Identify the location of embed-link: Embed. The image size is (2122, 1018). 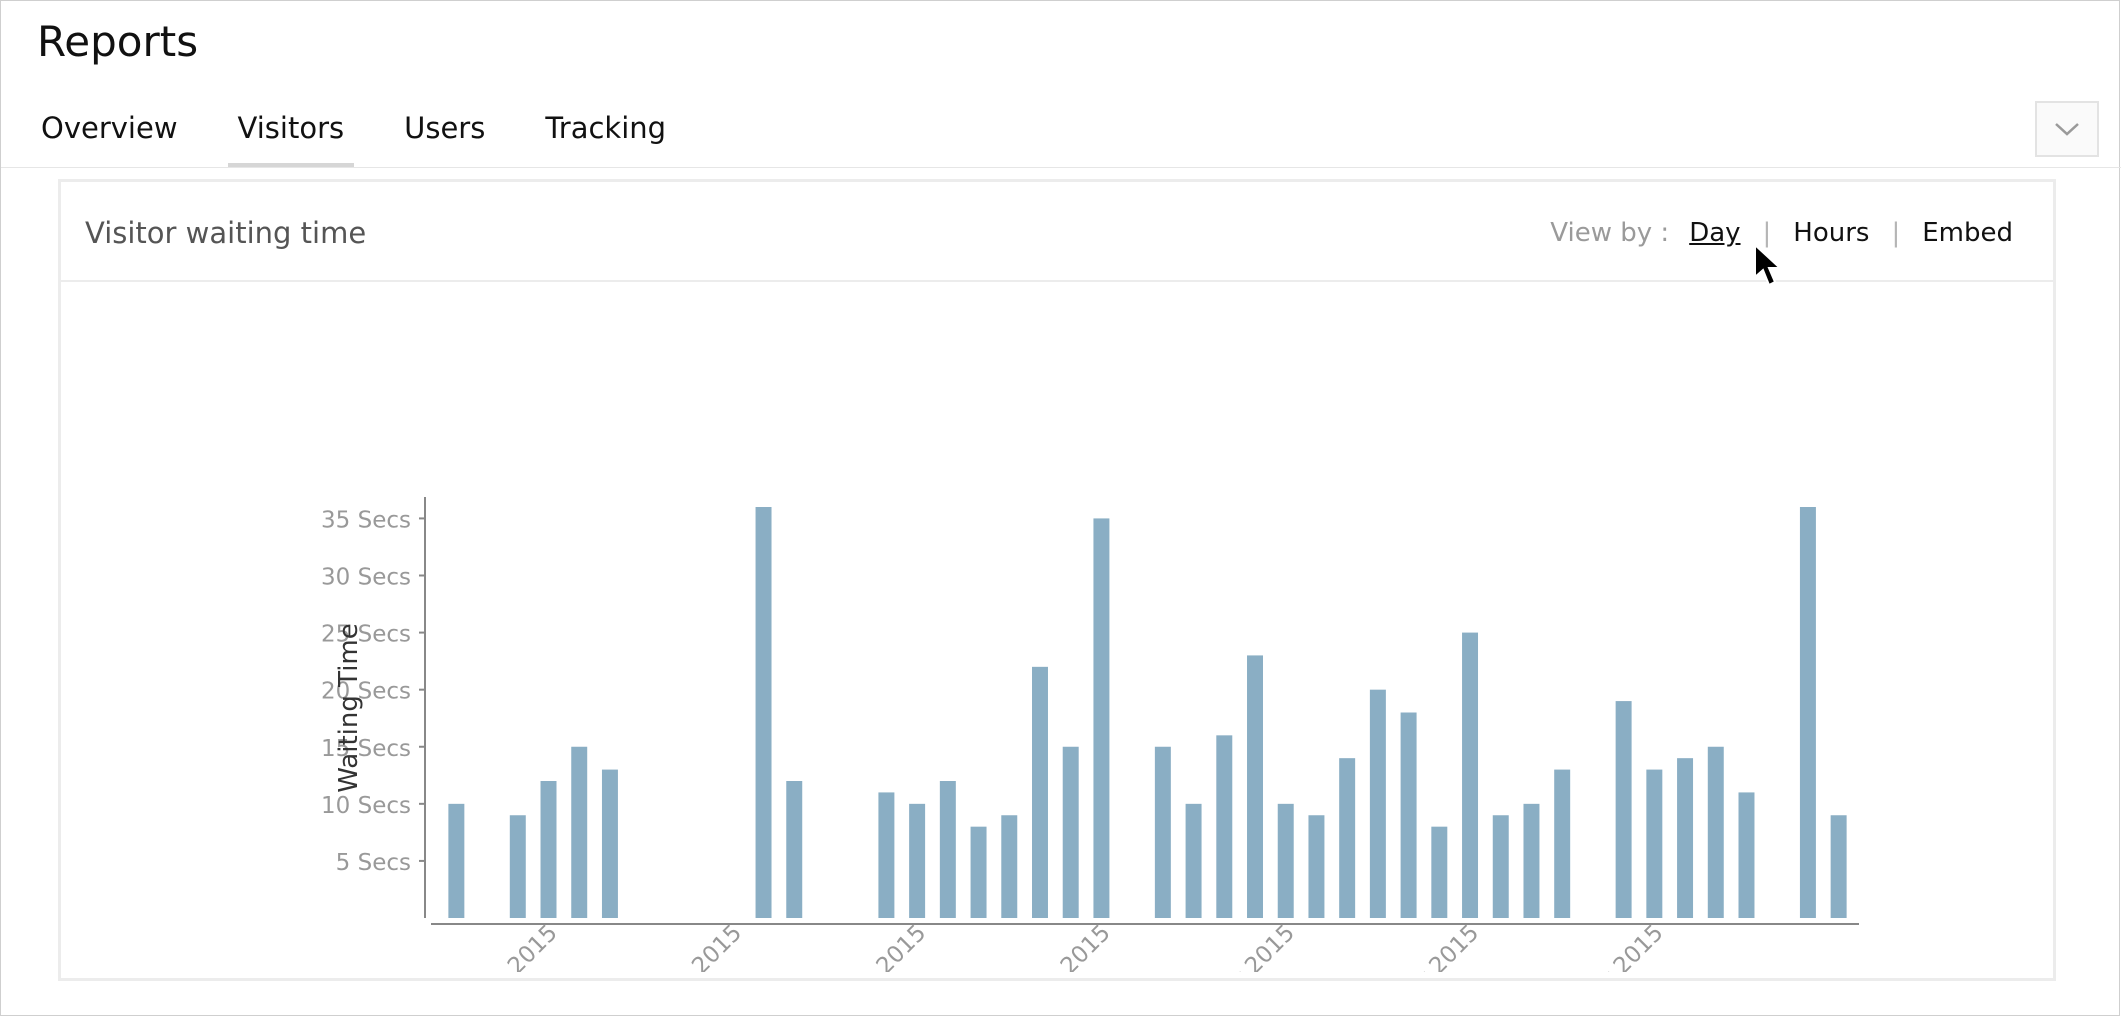
(1967, 233).